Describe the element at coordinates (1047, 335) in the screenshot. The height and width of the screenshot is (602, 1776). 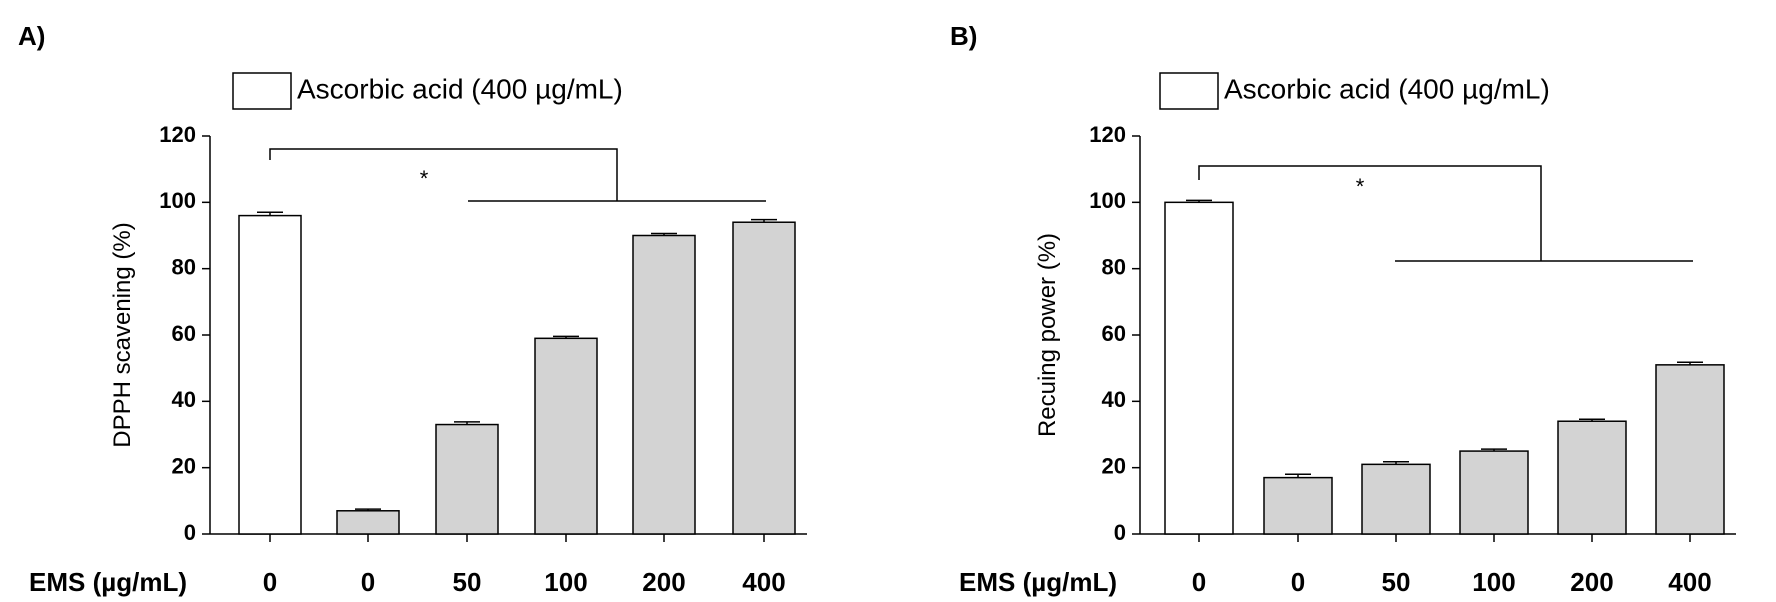
I see `y-axis-title: Recuing power (%)` at that location.